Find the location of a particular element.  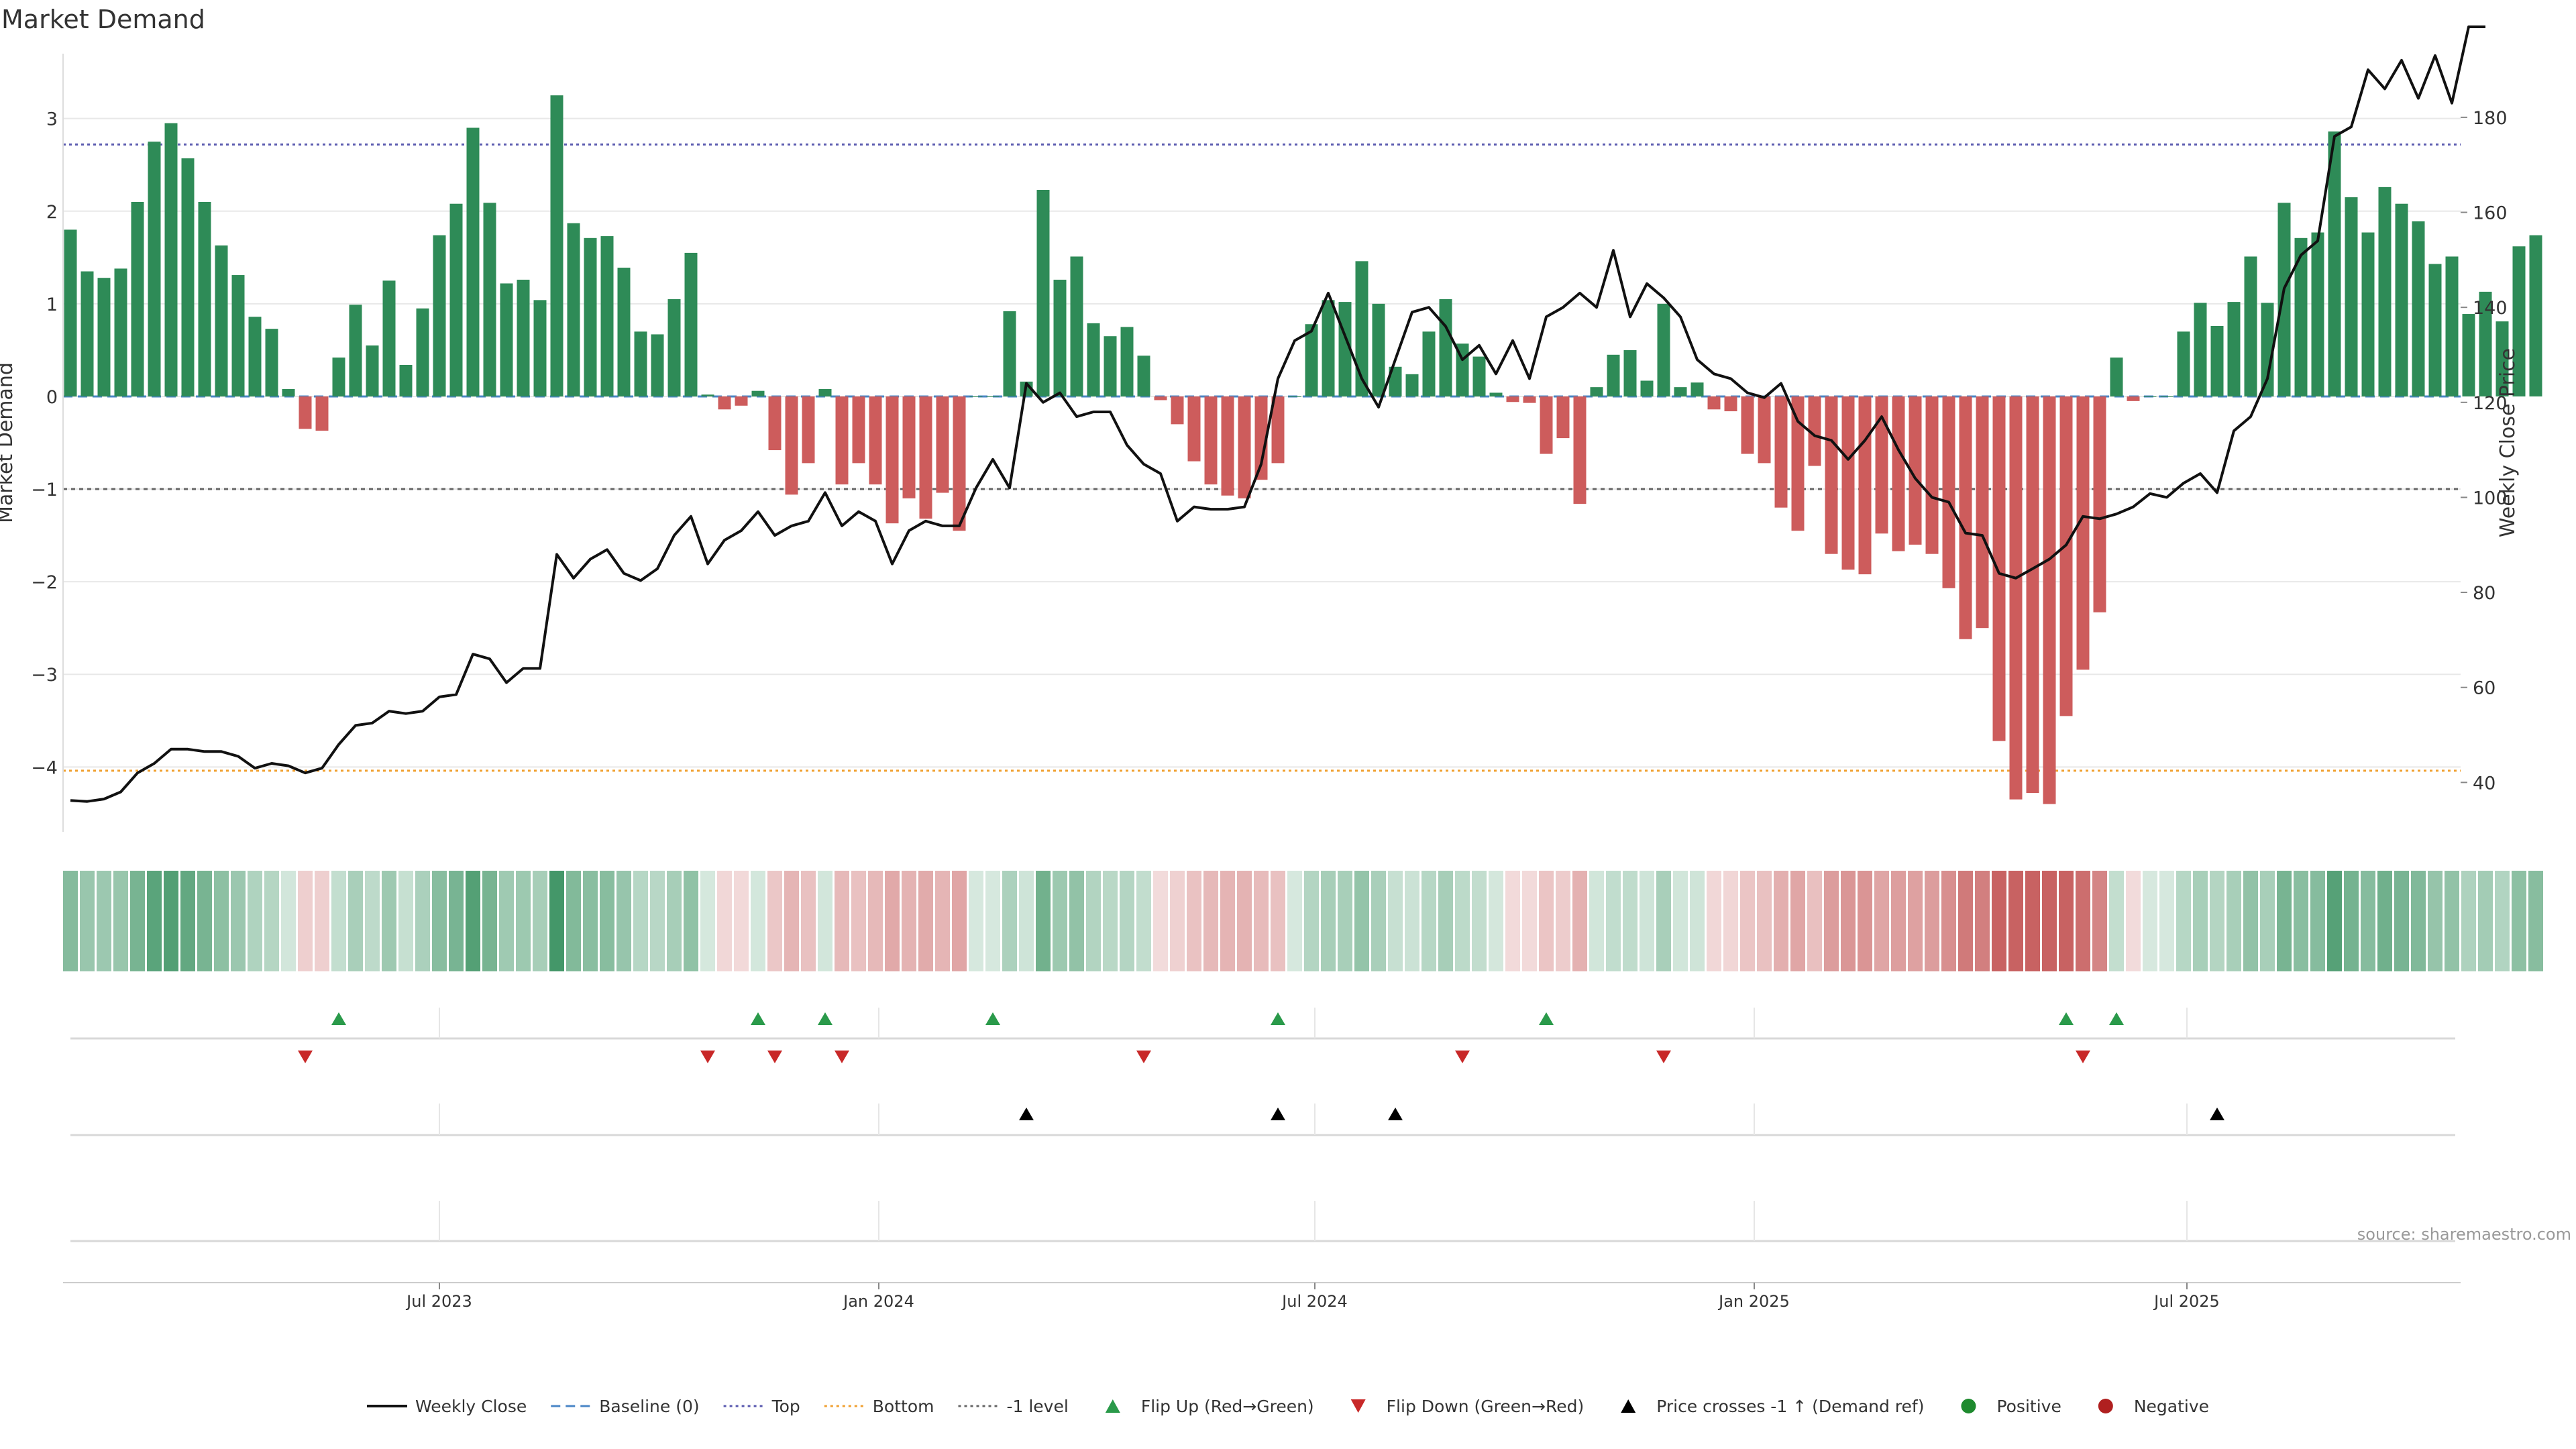

source-label: source: sharemaestro.com is located at coordinates (2464, 1234).